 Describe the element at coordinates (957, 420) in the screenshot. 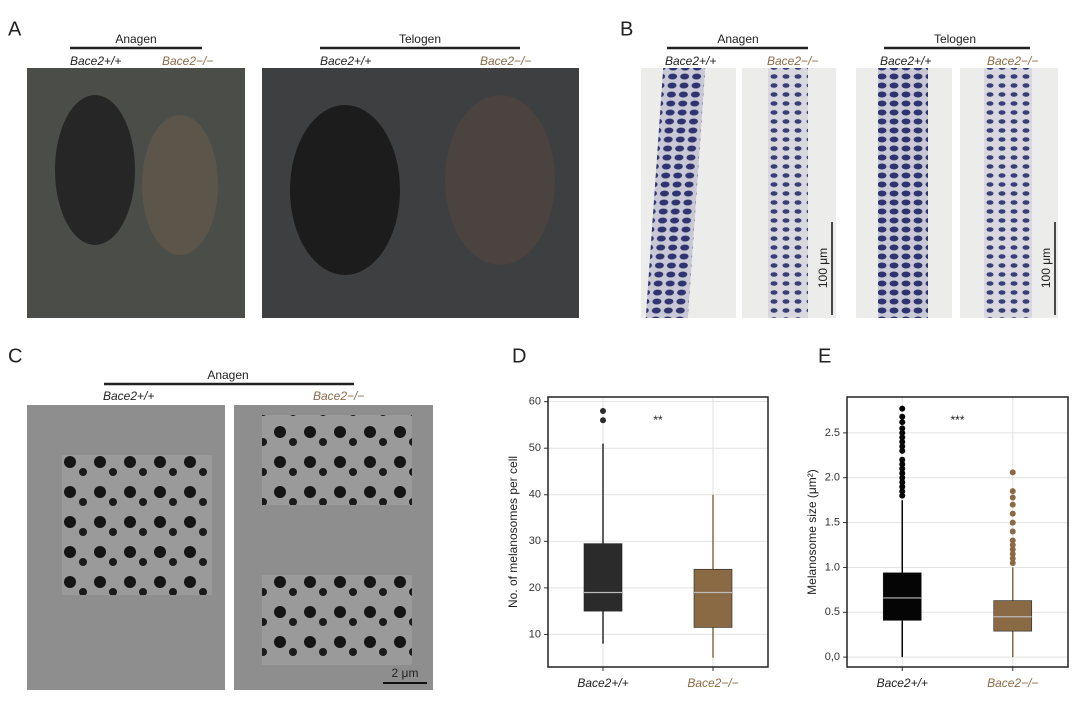

I see `annotation: ***` at that location.